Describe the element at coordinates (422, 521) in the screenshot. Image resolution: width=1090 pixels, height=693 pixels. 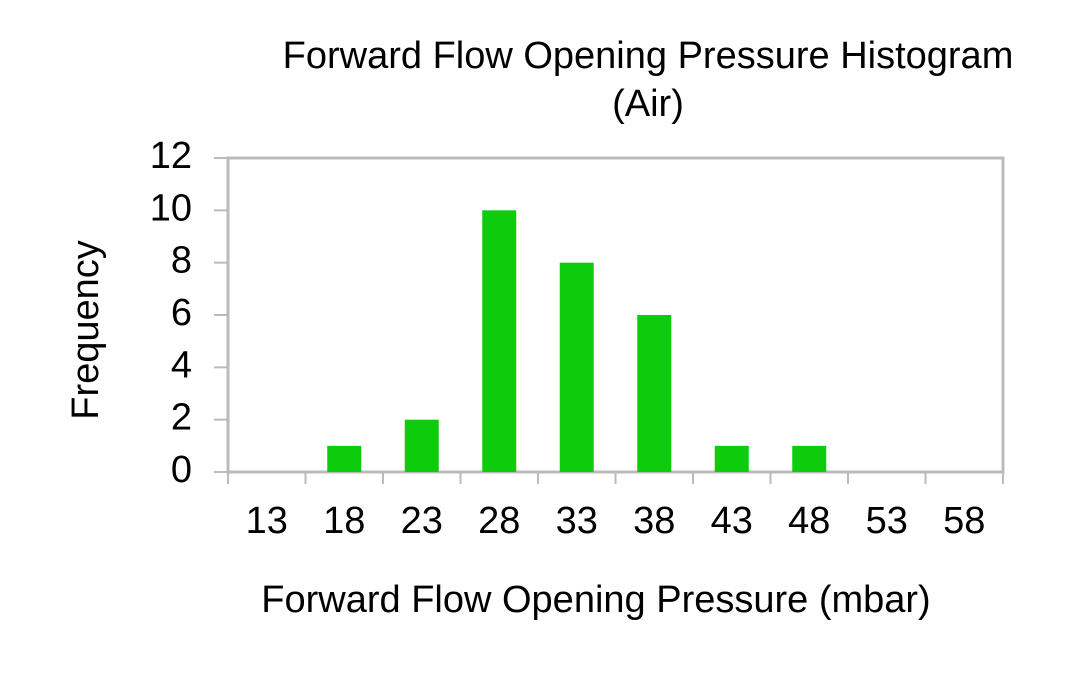
I see `x-tick-label: 23` at that location.